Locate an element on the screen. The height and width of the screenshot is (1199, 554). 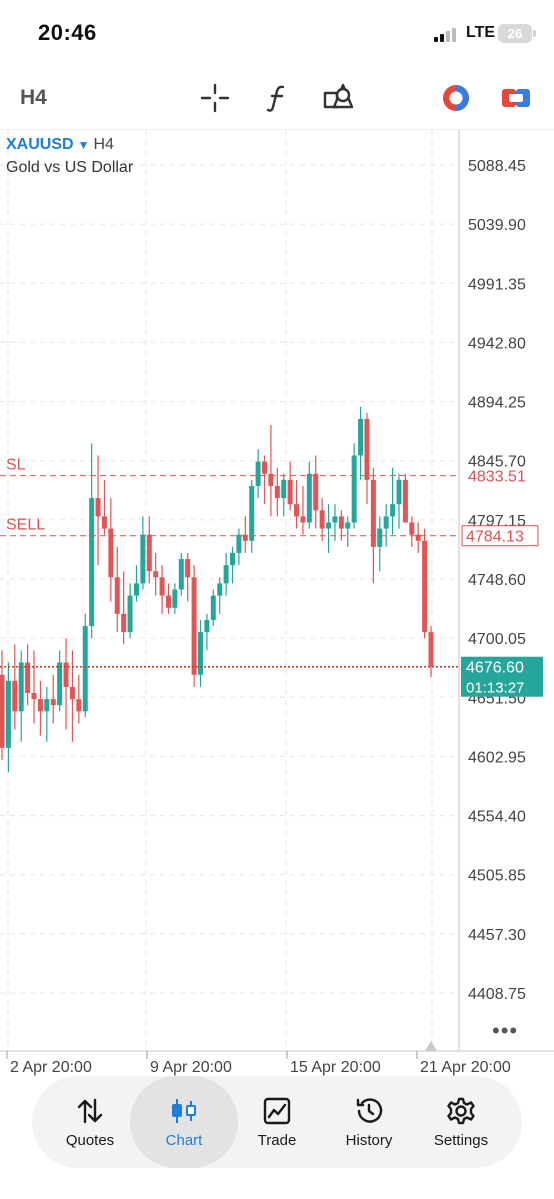
price-tick-label: 4700.05 is located at coordinates (497, 639).